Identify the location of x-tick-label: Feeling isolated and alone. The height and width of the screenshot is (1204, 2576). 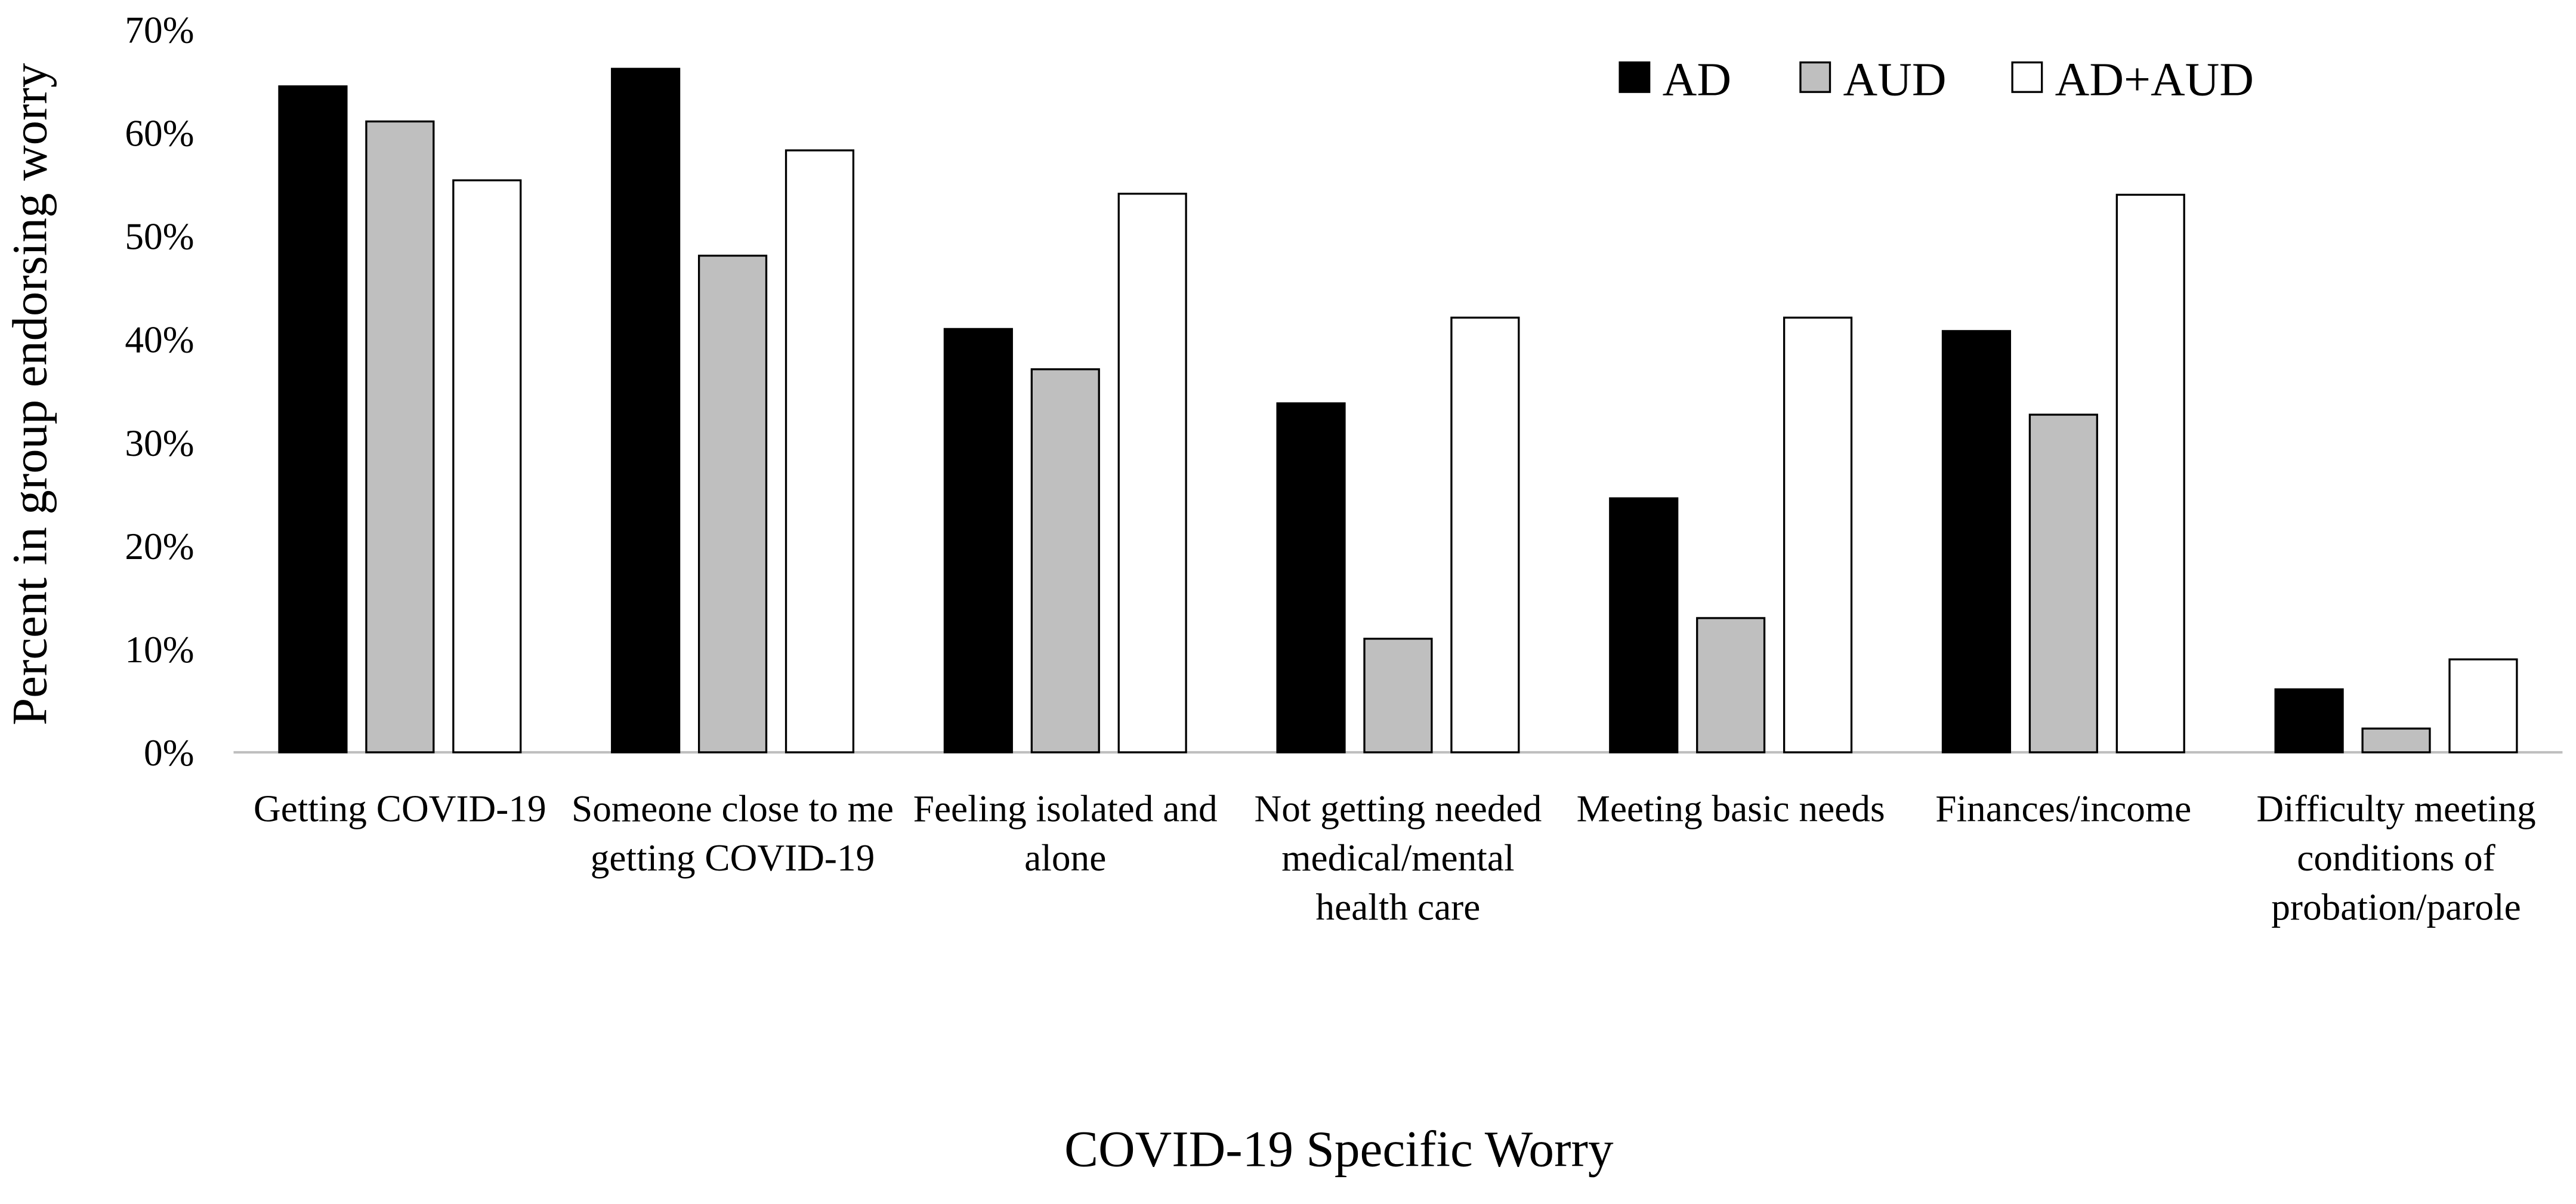
(1065, 833).